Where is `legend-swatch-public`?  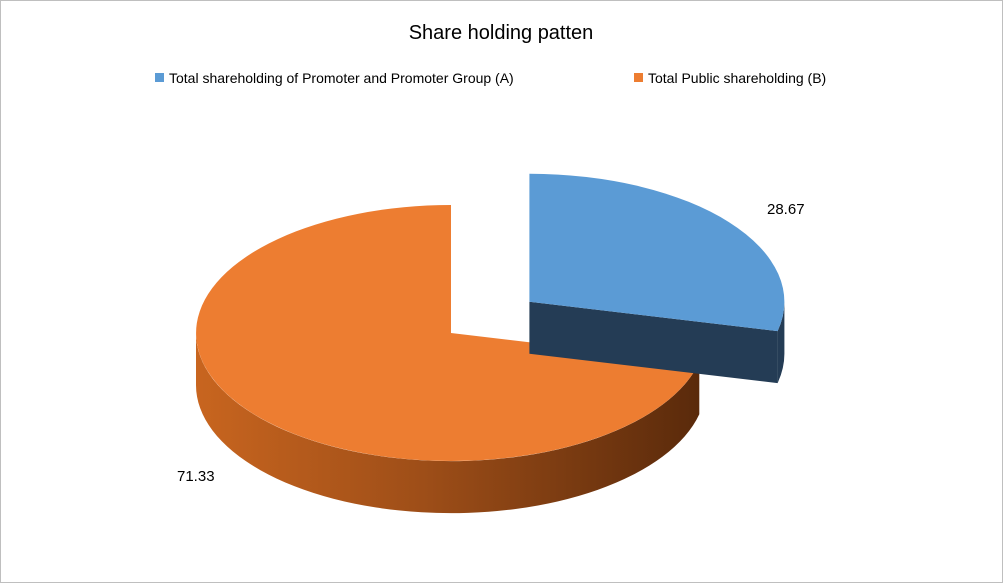 legend-swatch-public is located at coordinates (638, 77).